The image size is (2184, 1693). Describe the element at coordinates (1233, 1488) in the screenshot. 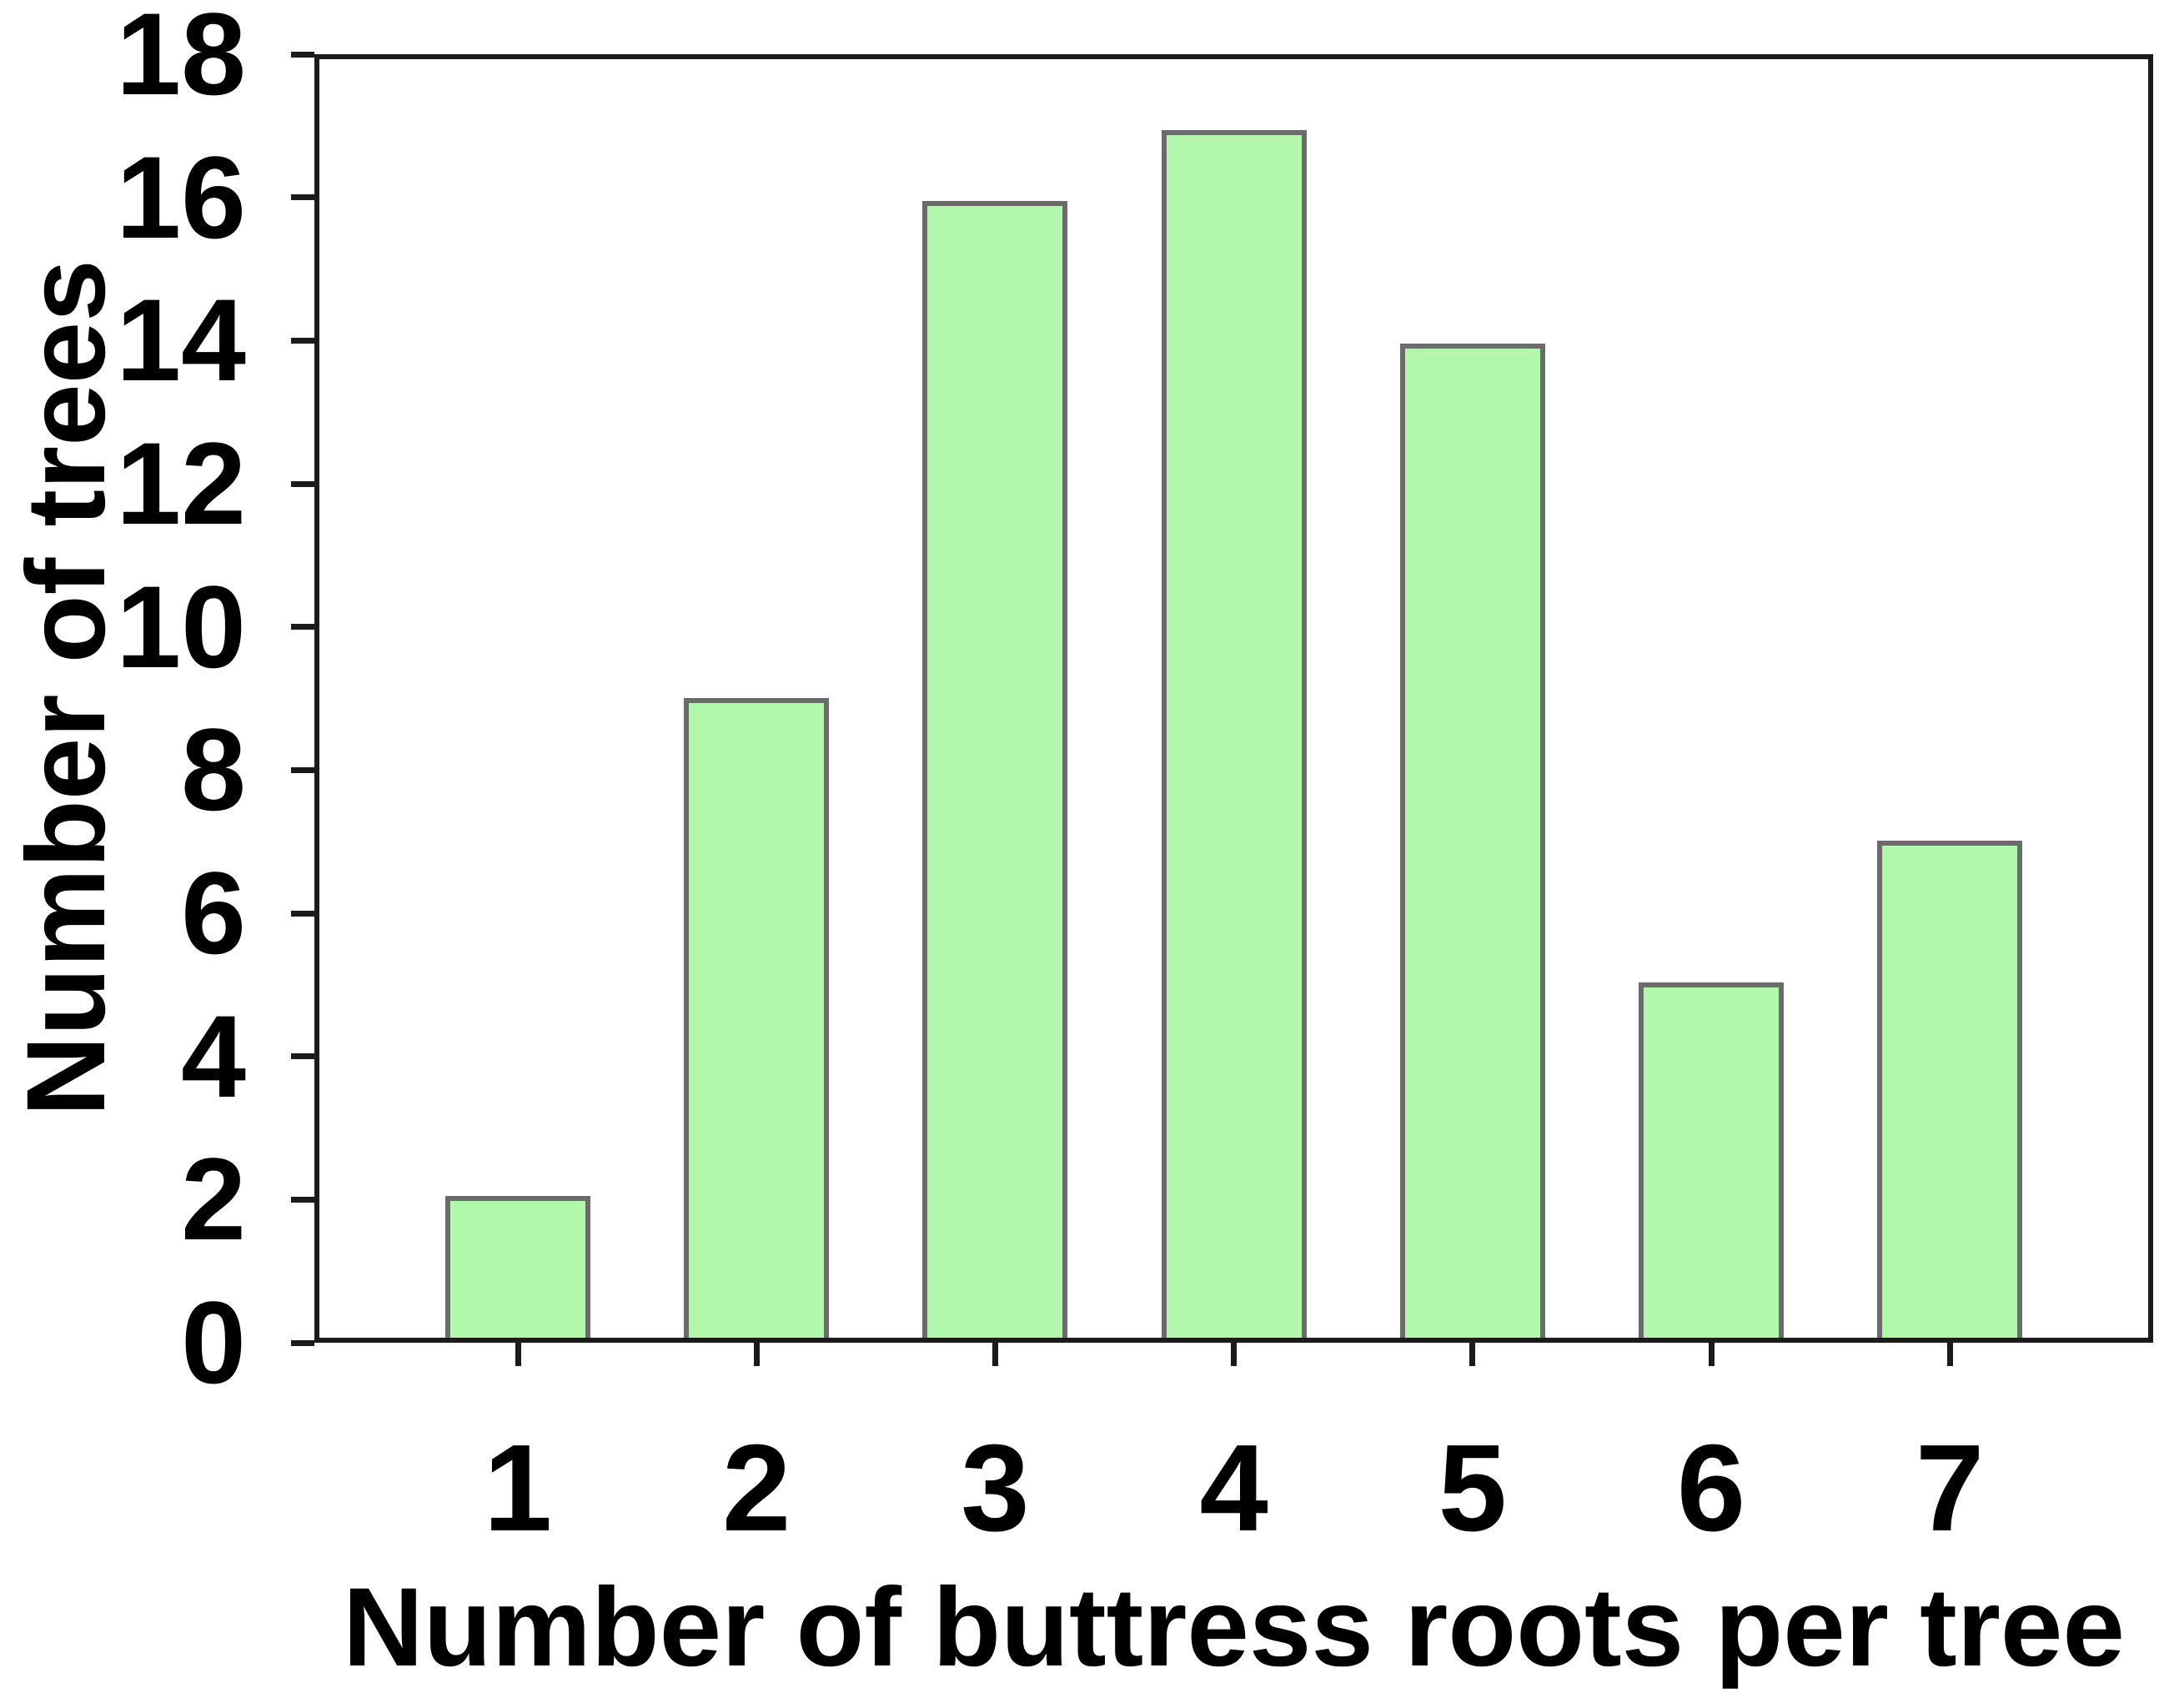

I see `x-tick-label: 4` at that location.